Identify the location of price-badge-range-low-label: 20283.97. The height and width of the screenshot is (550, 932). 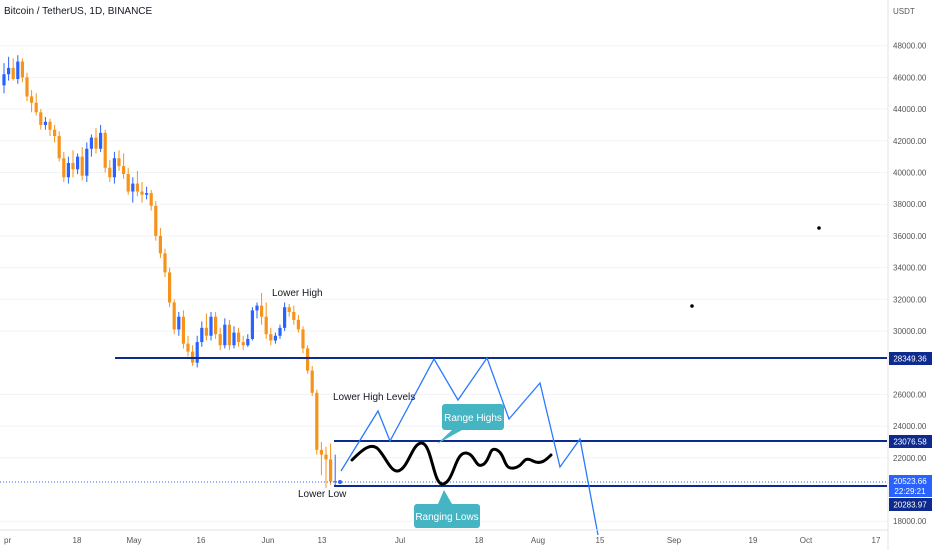
(910, 505).